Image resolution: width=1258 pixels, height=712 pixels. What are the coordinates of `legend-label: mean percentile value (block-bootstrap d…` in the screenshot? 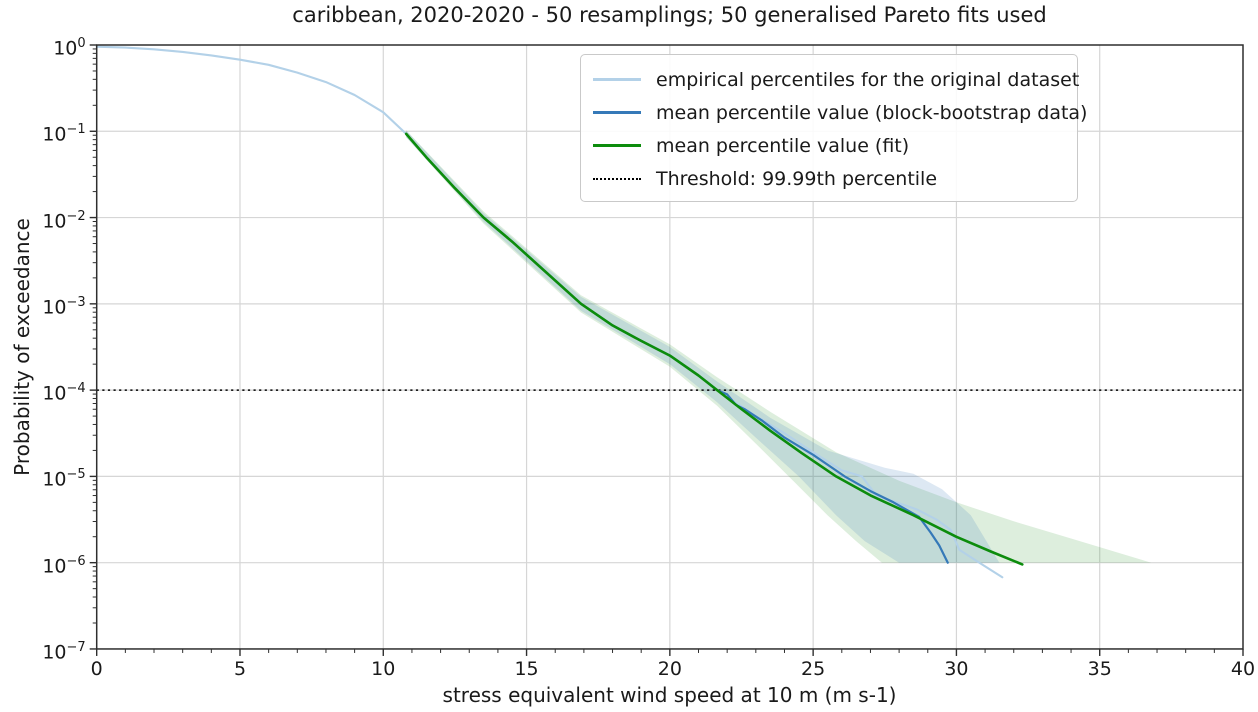 It's located at (872, 112).